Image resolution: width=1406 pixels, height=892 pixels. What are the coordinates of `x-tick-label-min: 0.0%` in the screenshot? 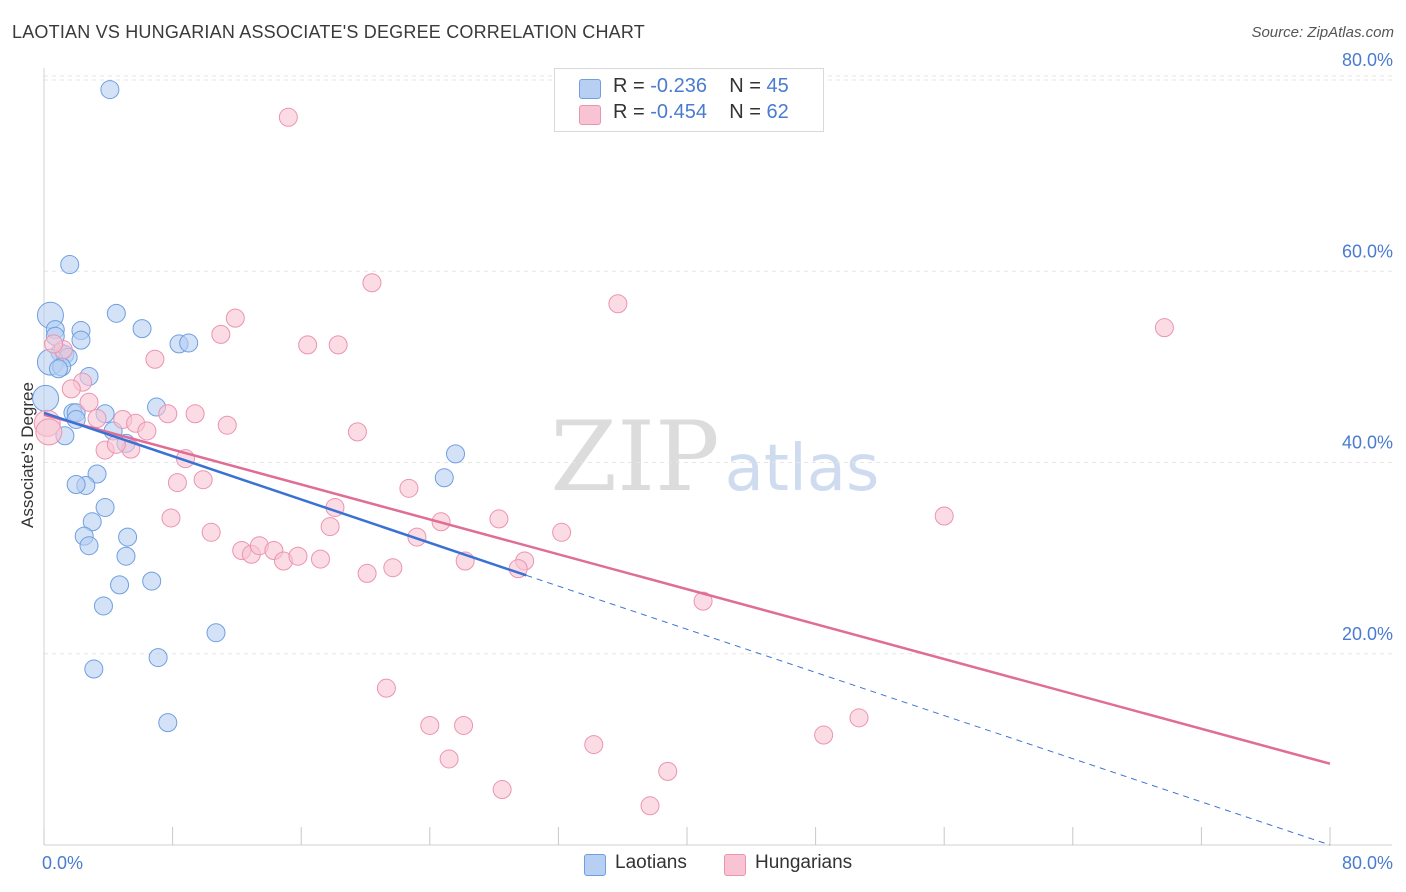 It's located at (62, 863).